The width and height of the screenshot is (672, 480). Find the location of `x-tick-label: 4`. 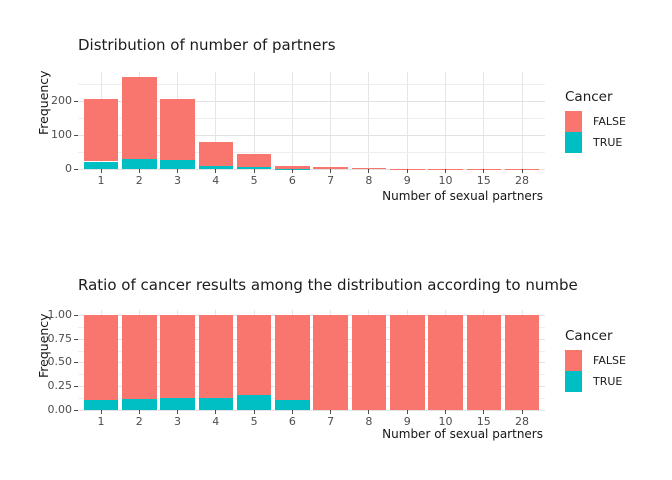

x-tick-label: 4 is located at coordinates (216, 180).